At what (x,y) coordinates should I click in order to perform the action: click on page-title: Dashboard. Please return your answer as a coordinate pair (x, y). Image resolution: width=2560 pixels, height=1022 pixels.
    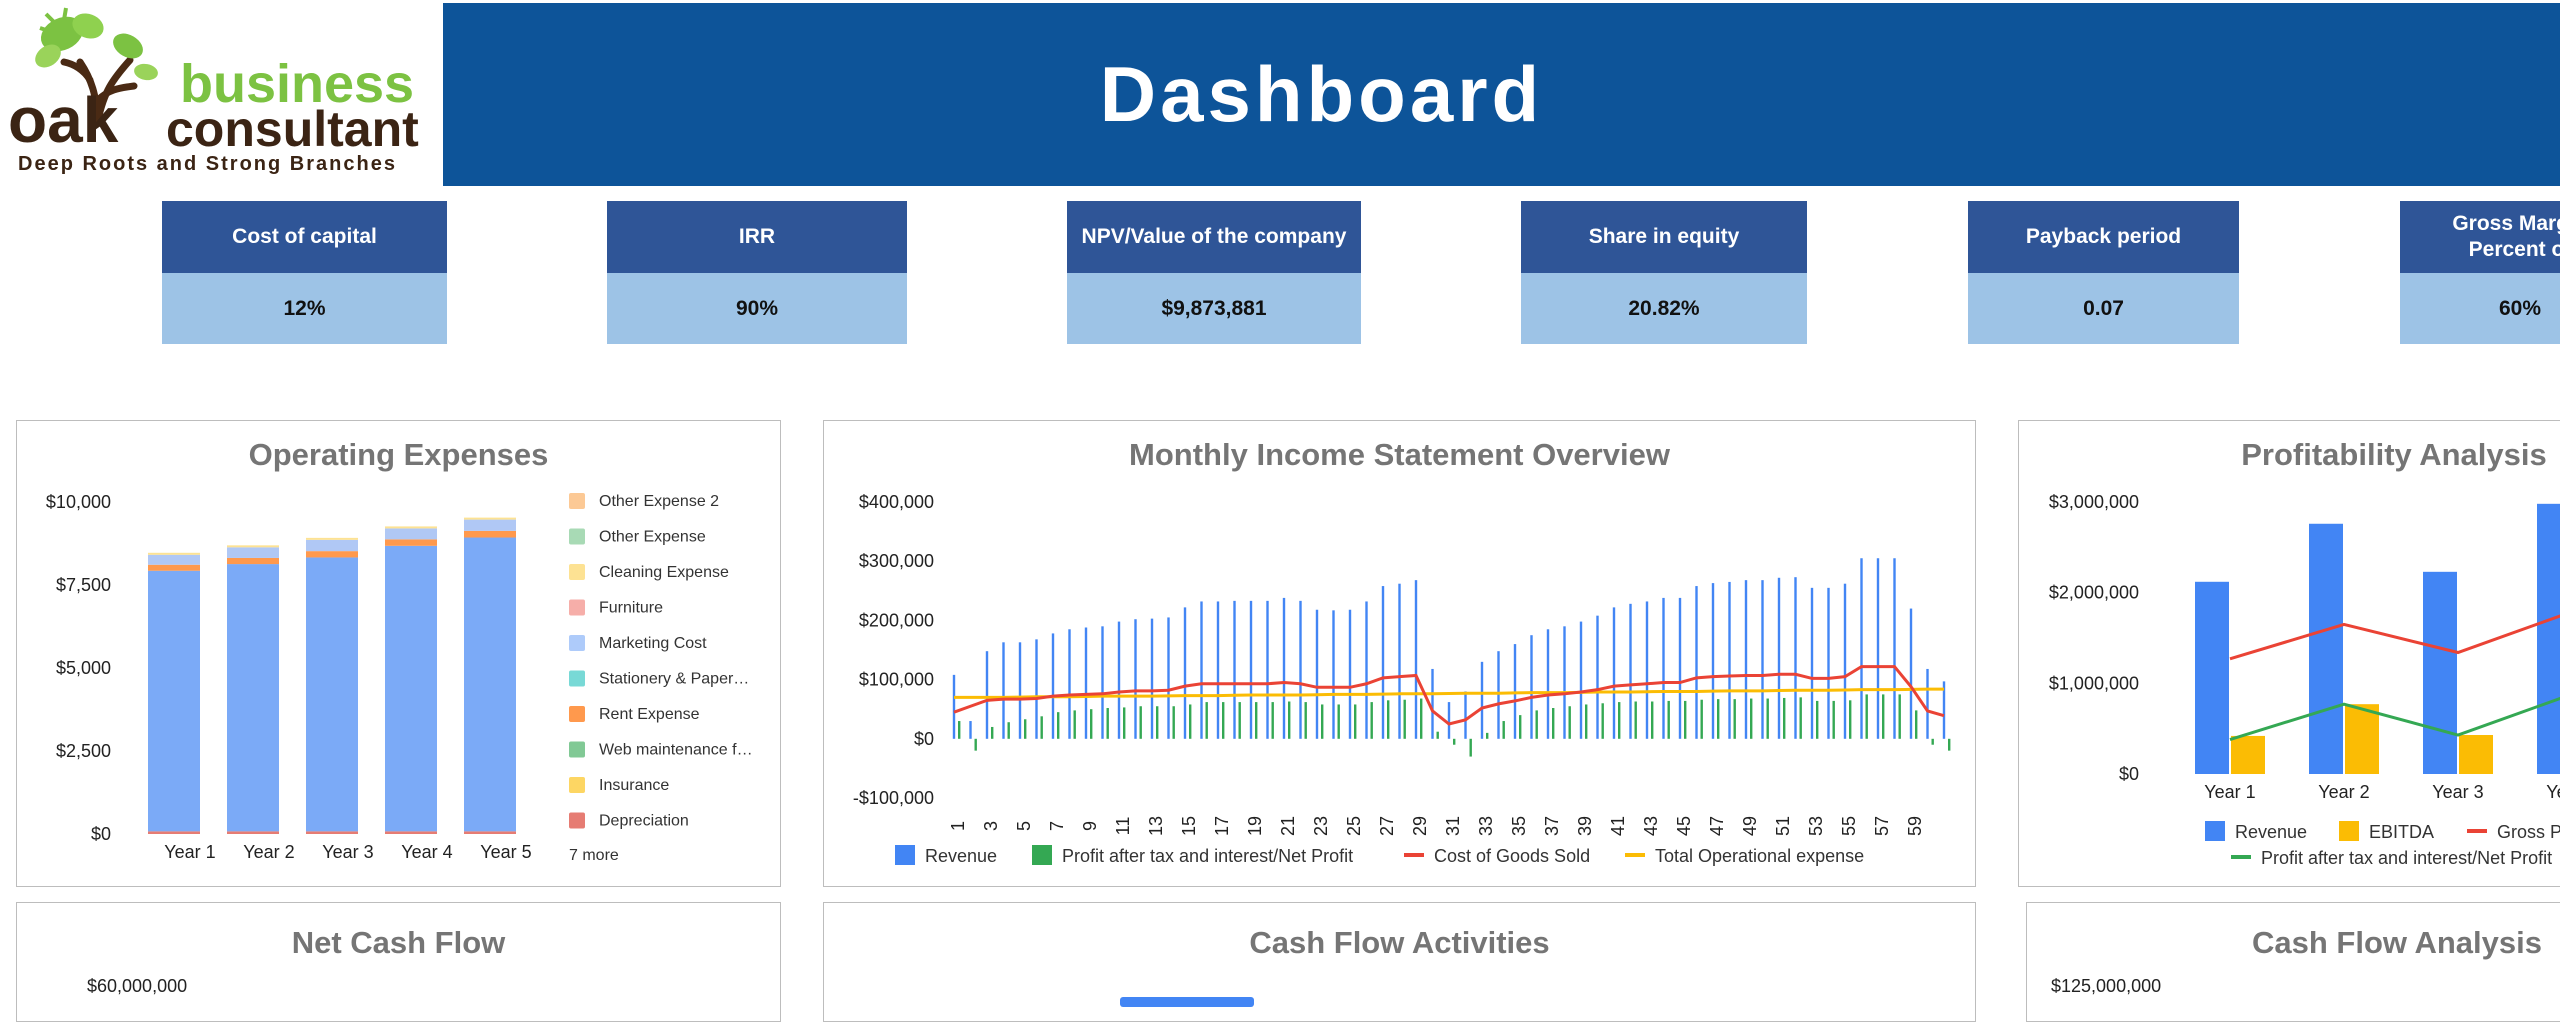
    Looking at the image, I should click on (1321, 94).